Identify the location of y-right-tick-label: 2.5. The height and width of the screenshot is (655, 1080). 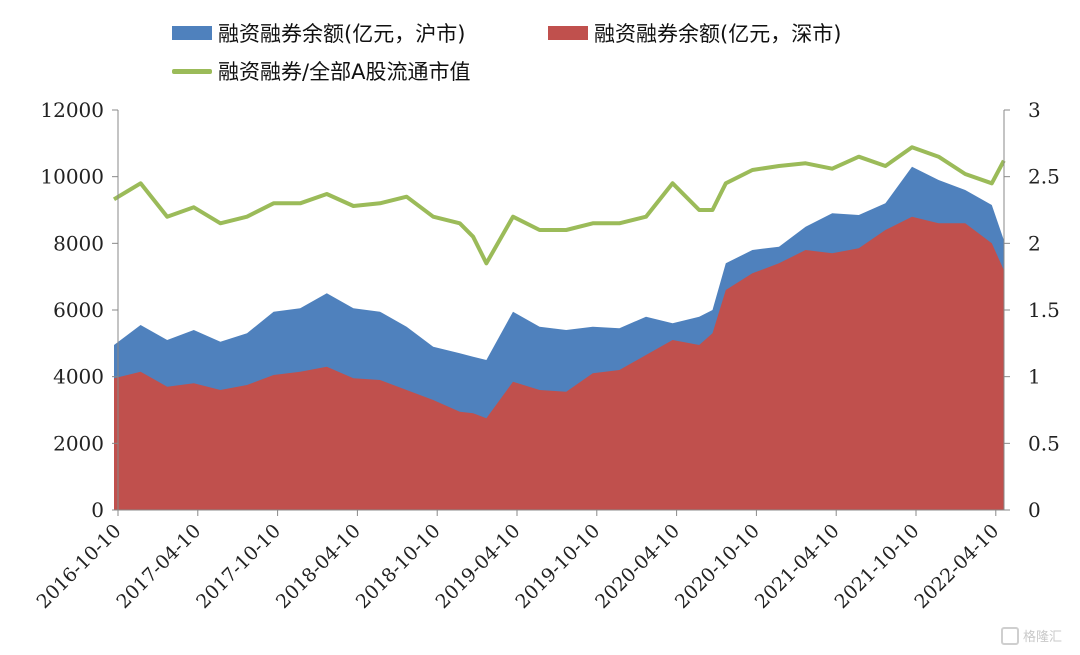
(1044, 177).